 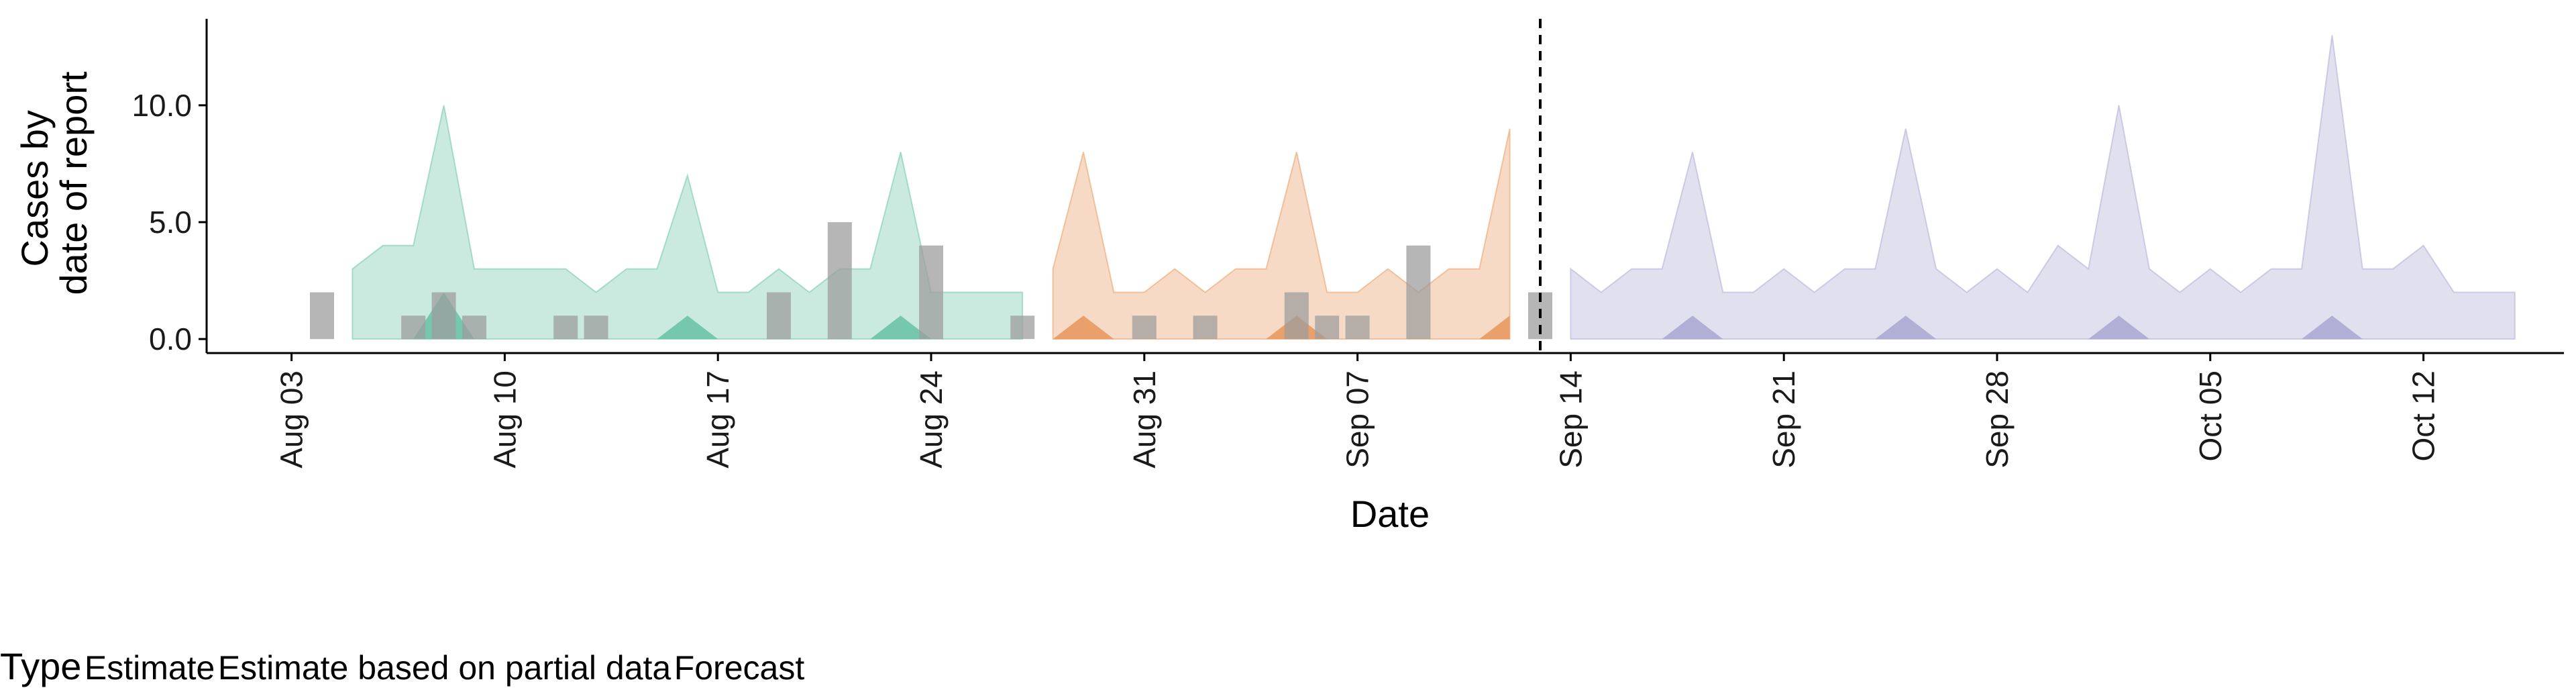 I want to click on y-axis-title: Cases by date of report, so click(x=54, y=183).